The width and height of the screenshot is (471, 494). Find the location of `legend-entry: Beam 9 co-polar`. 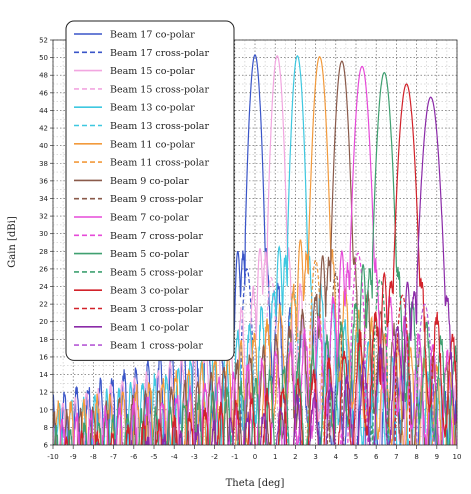

legend-entry: Beam 9 co-polar is located at coordinates (149, 181).